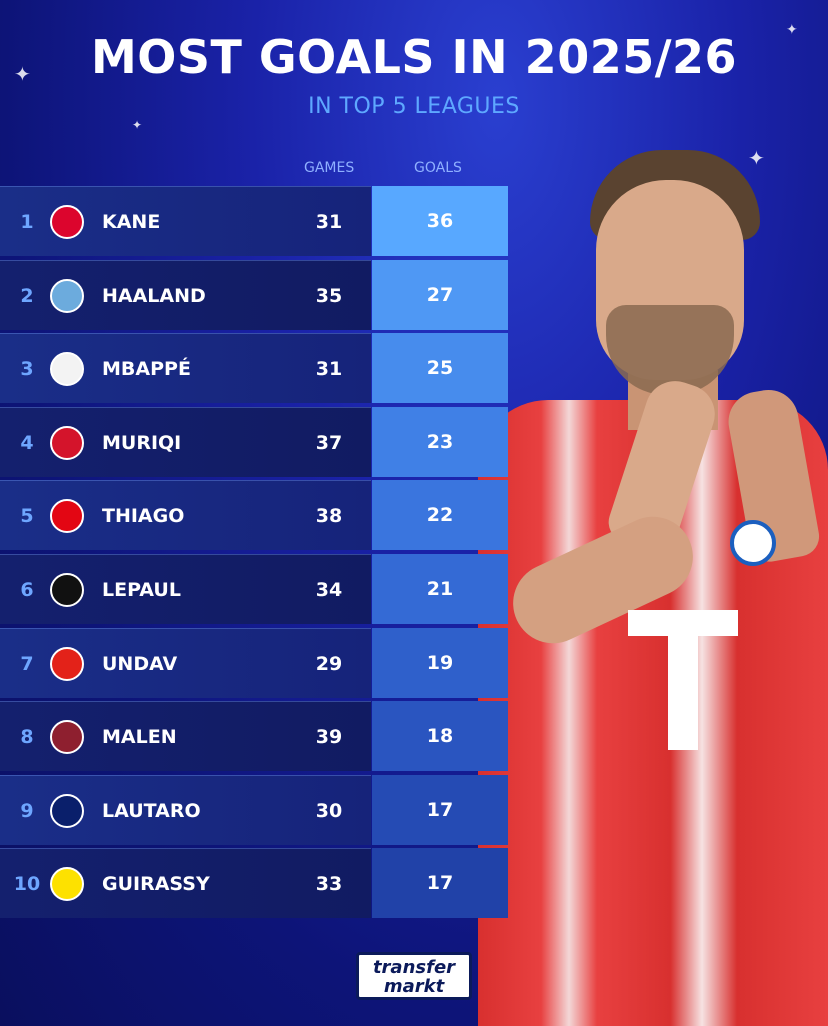 This screenshot has width=828, height=1026. I want to click on goals-cell: 21, so click(440, 588).